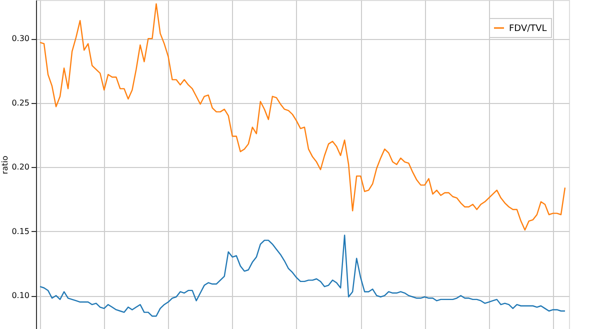 Image resolution: width=600 pixels, height=329 pixels. I want to click on y-tick-label: 0.25, so click(21, 103).